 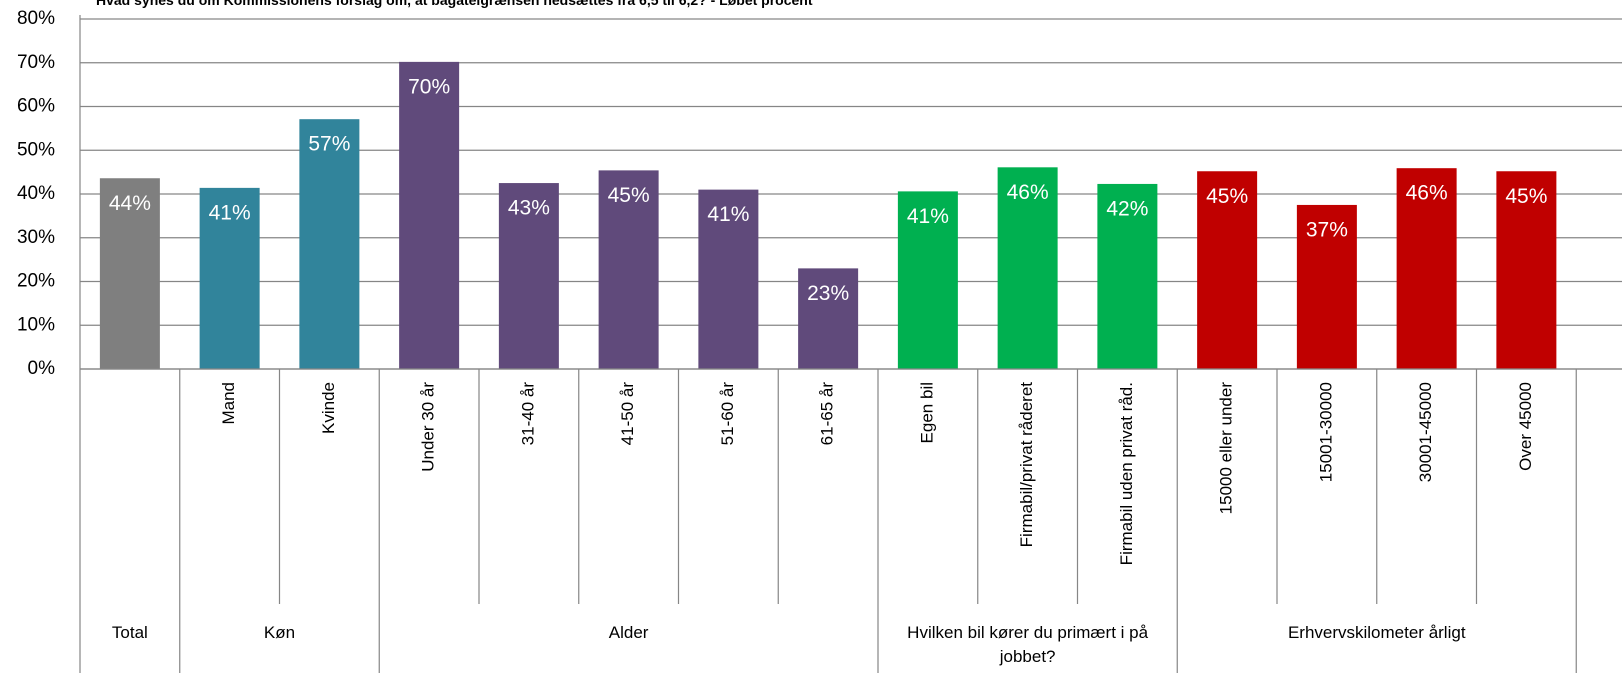 I want to click on data-label: 44%, so click(x=130, y=203).